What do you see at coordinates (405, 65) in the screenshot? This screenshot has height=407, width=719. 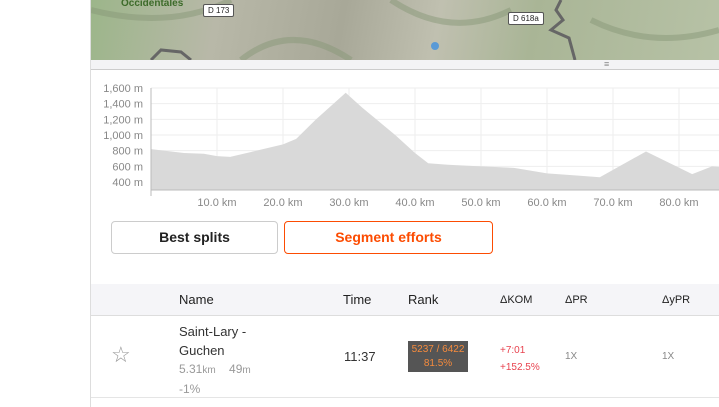 I see `resize-handle: ≡` at bounding box center [405, 65].